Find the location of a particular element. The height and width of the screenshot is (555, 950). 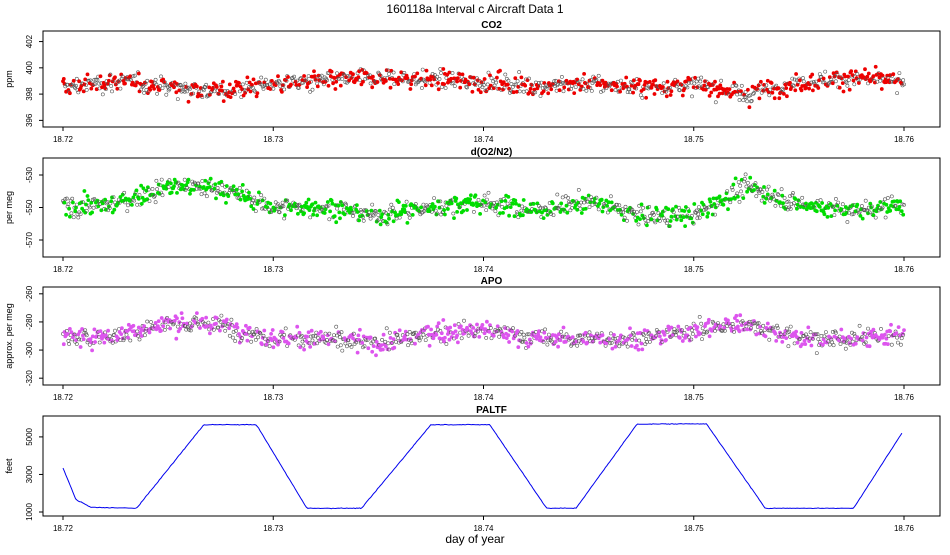

y-tick-label: 3000 is located at coordinates (29, 474).